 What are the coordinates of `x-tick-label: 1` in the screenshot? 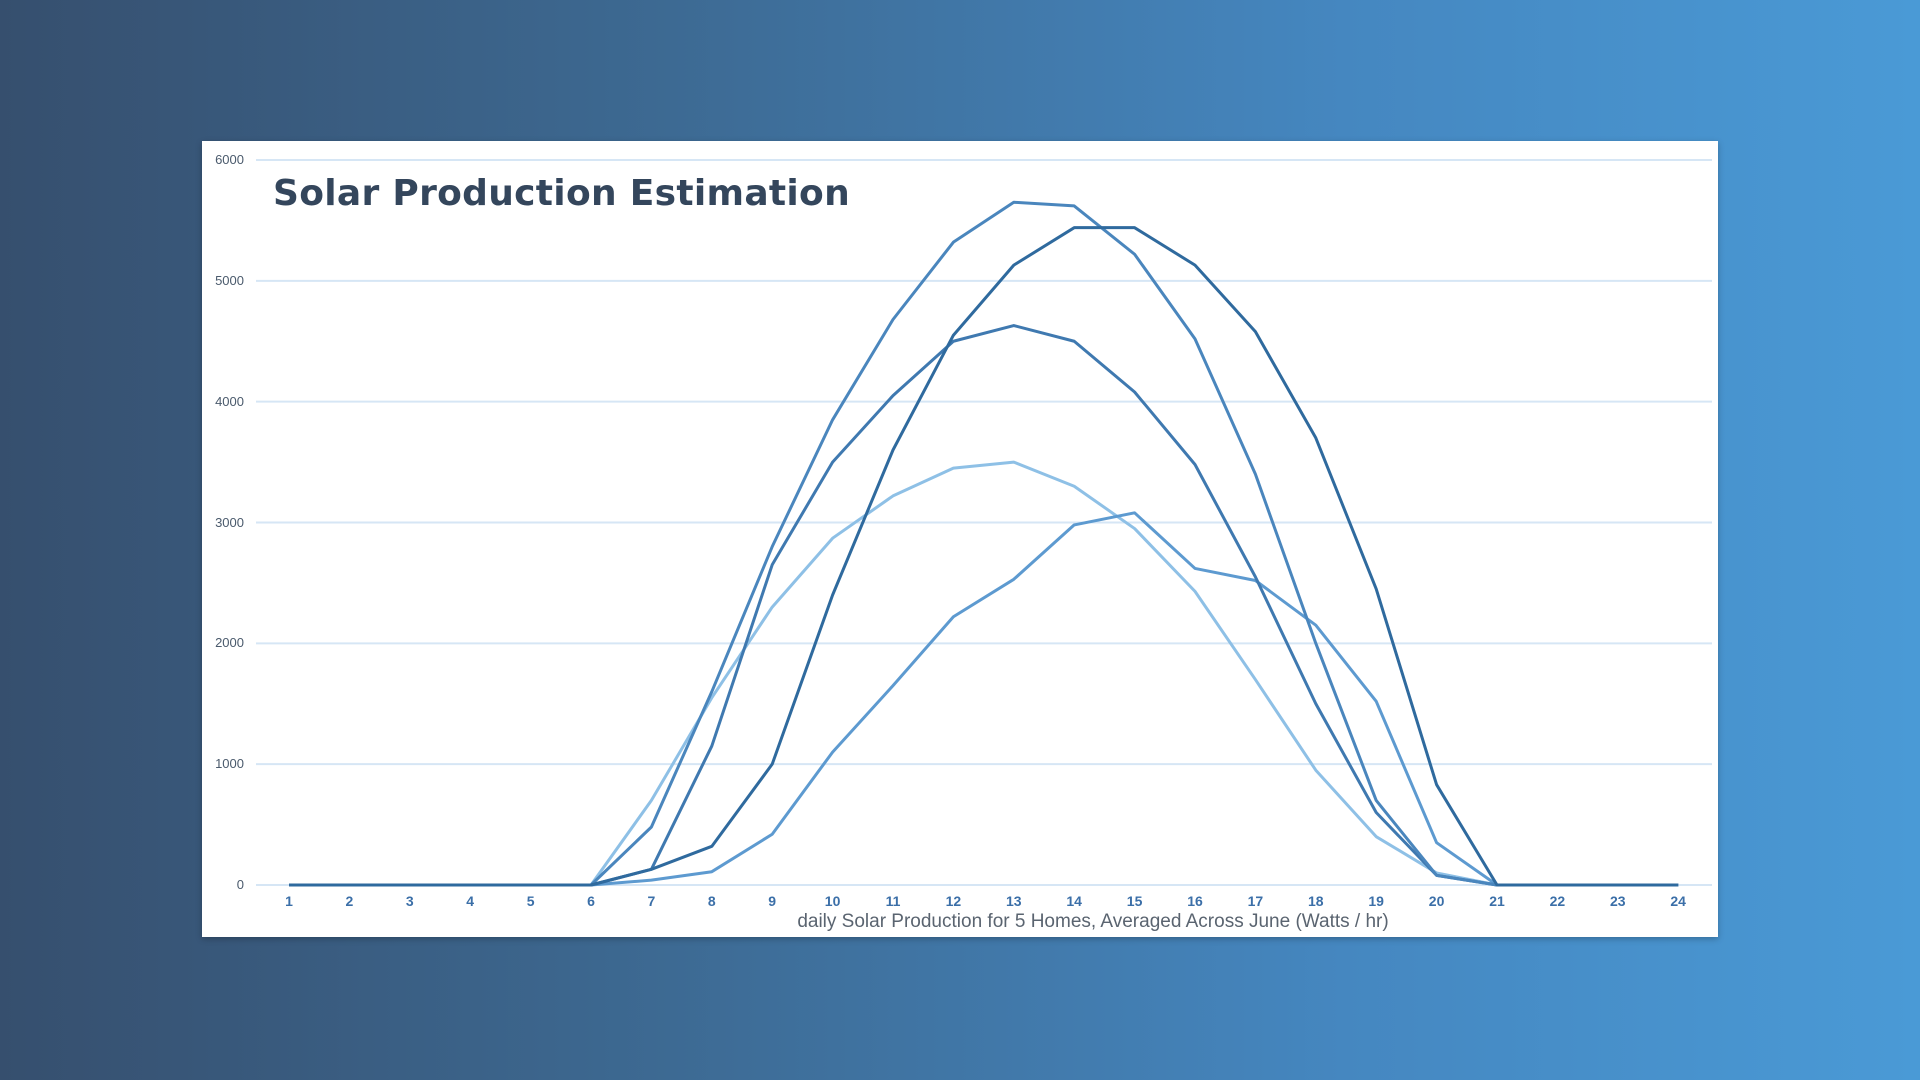 It's located at (289, 901).